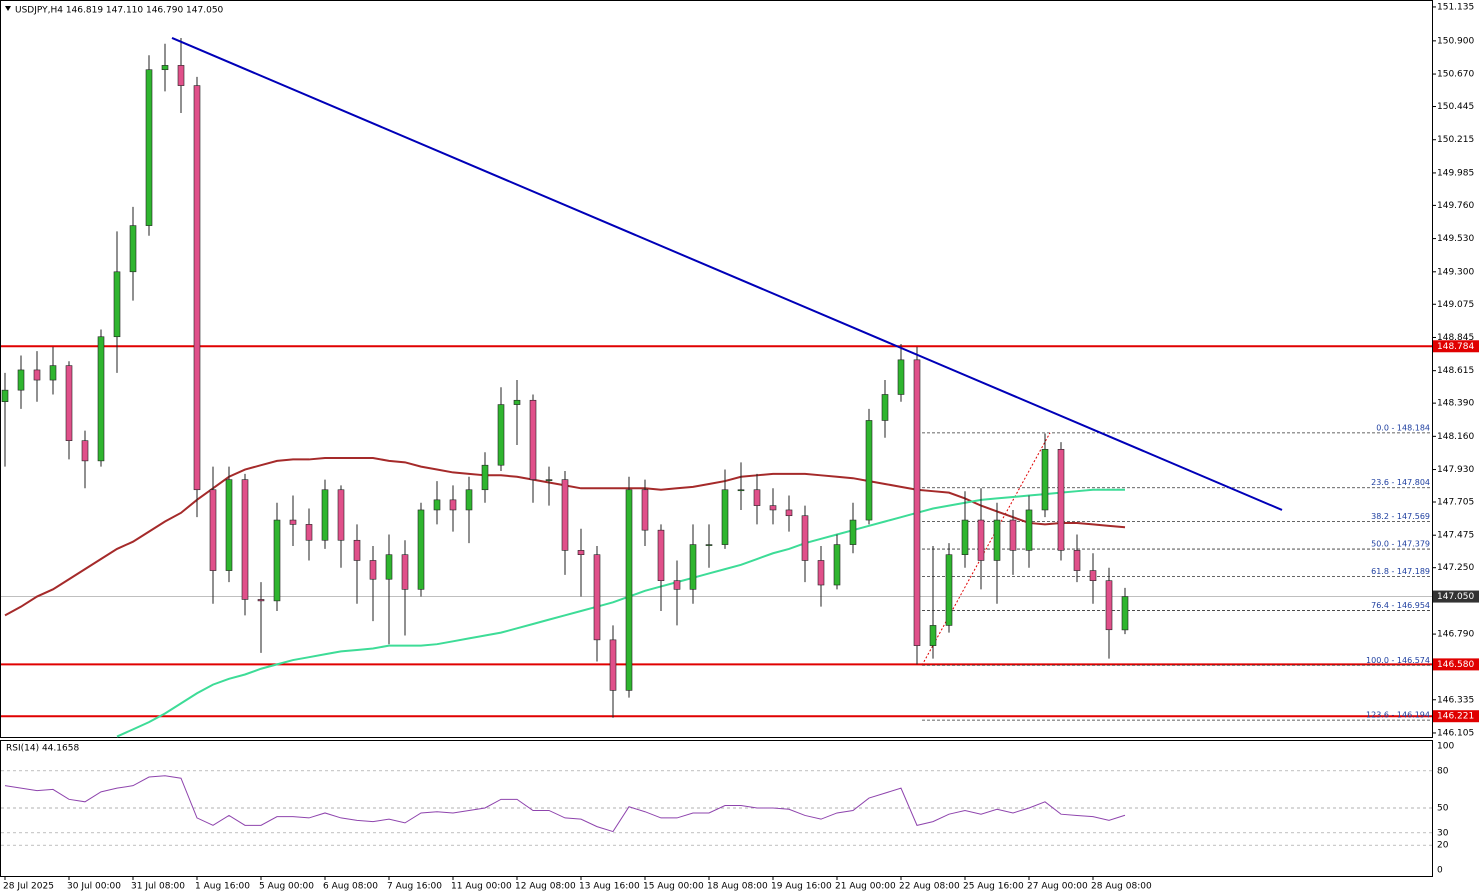  I want to click on x-tick-label: 11 Aug 00:00, so click(481, 887).